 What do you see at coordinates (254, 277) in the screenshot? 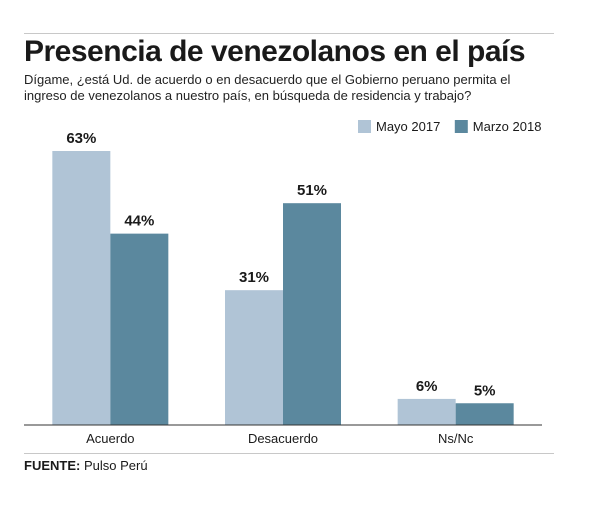
I see `data-label: 31%` at bounding box center [254, 277].